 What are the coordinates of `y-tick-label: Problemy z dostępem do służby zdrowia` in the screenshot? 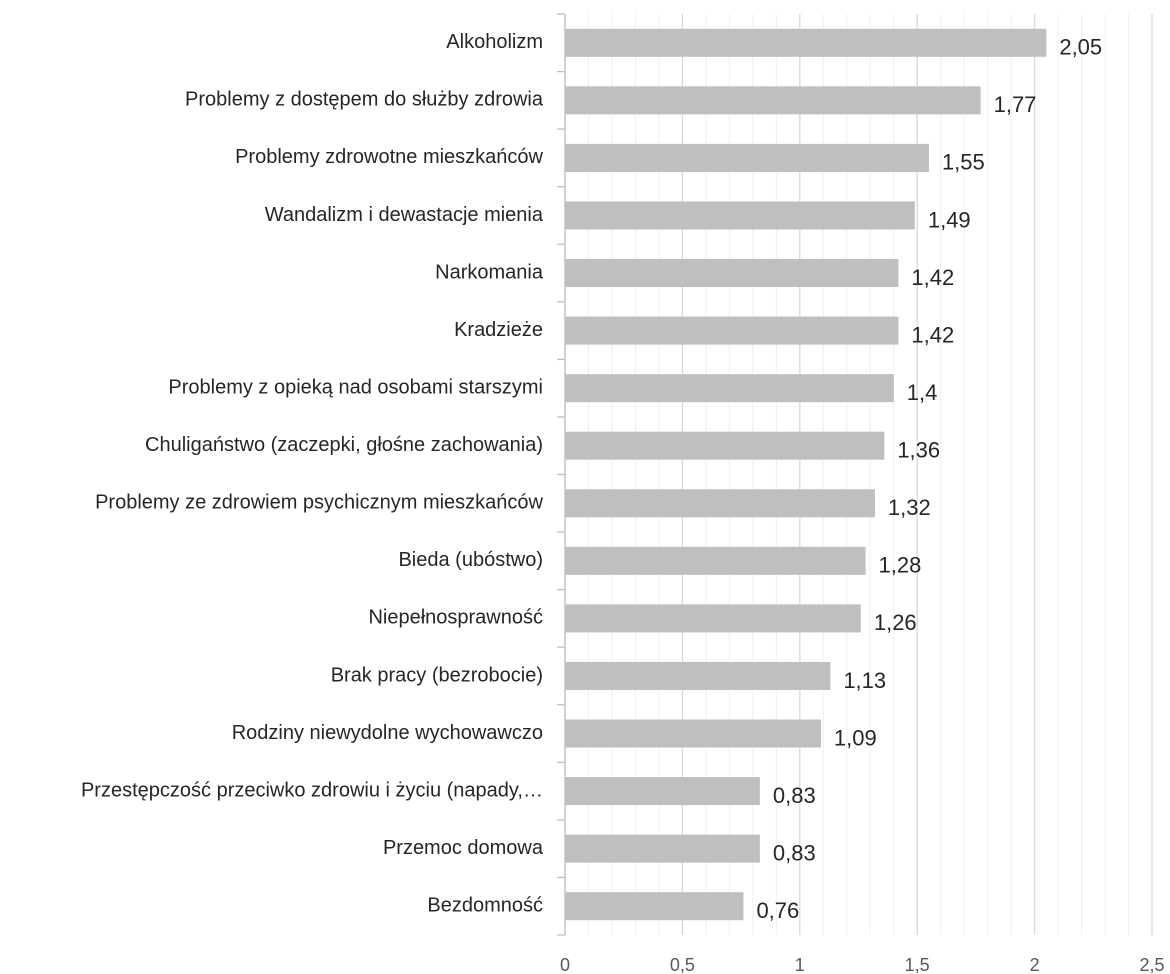 It's located at (364, 100).